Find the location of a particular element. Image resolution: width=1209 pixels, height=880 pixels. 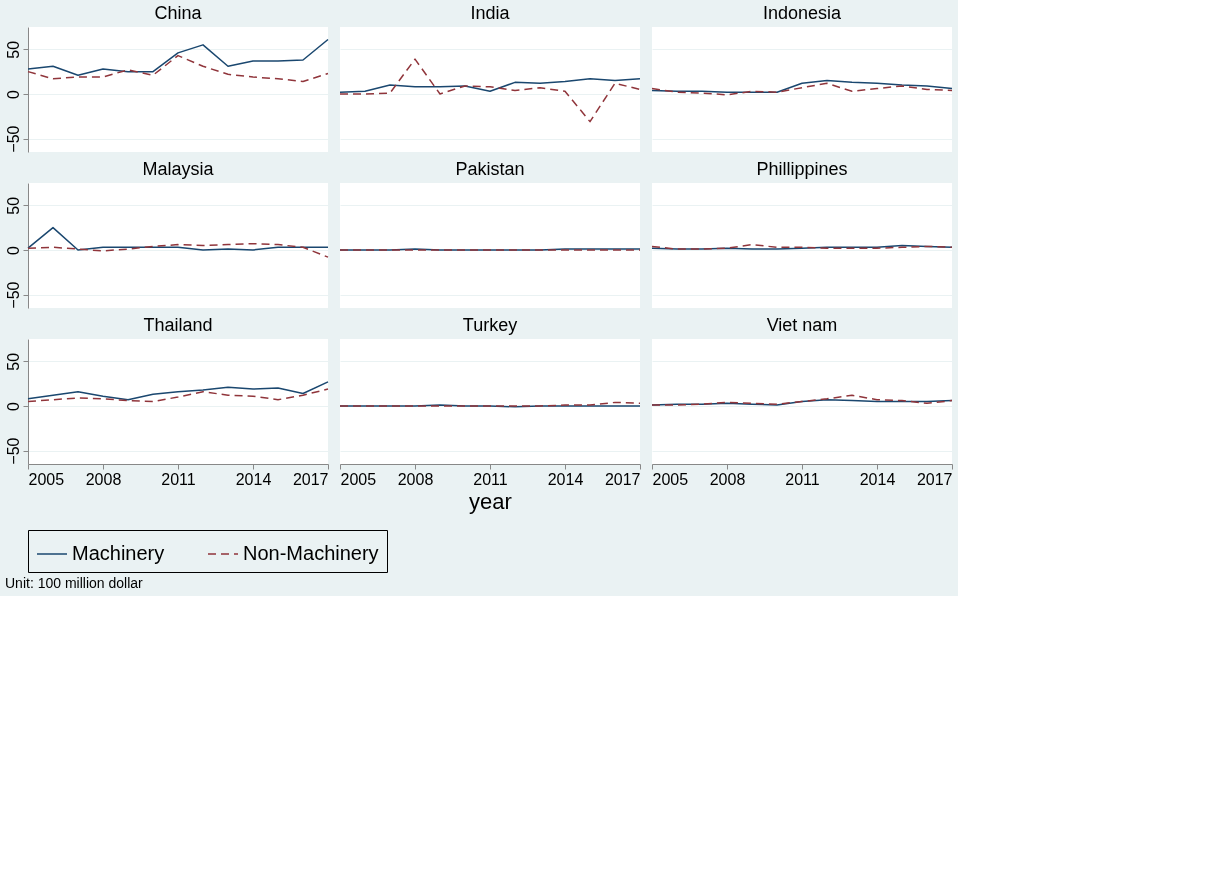

chart-title: Pakistan is located at coordinates (490, 169).